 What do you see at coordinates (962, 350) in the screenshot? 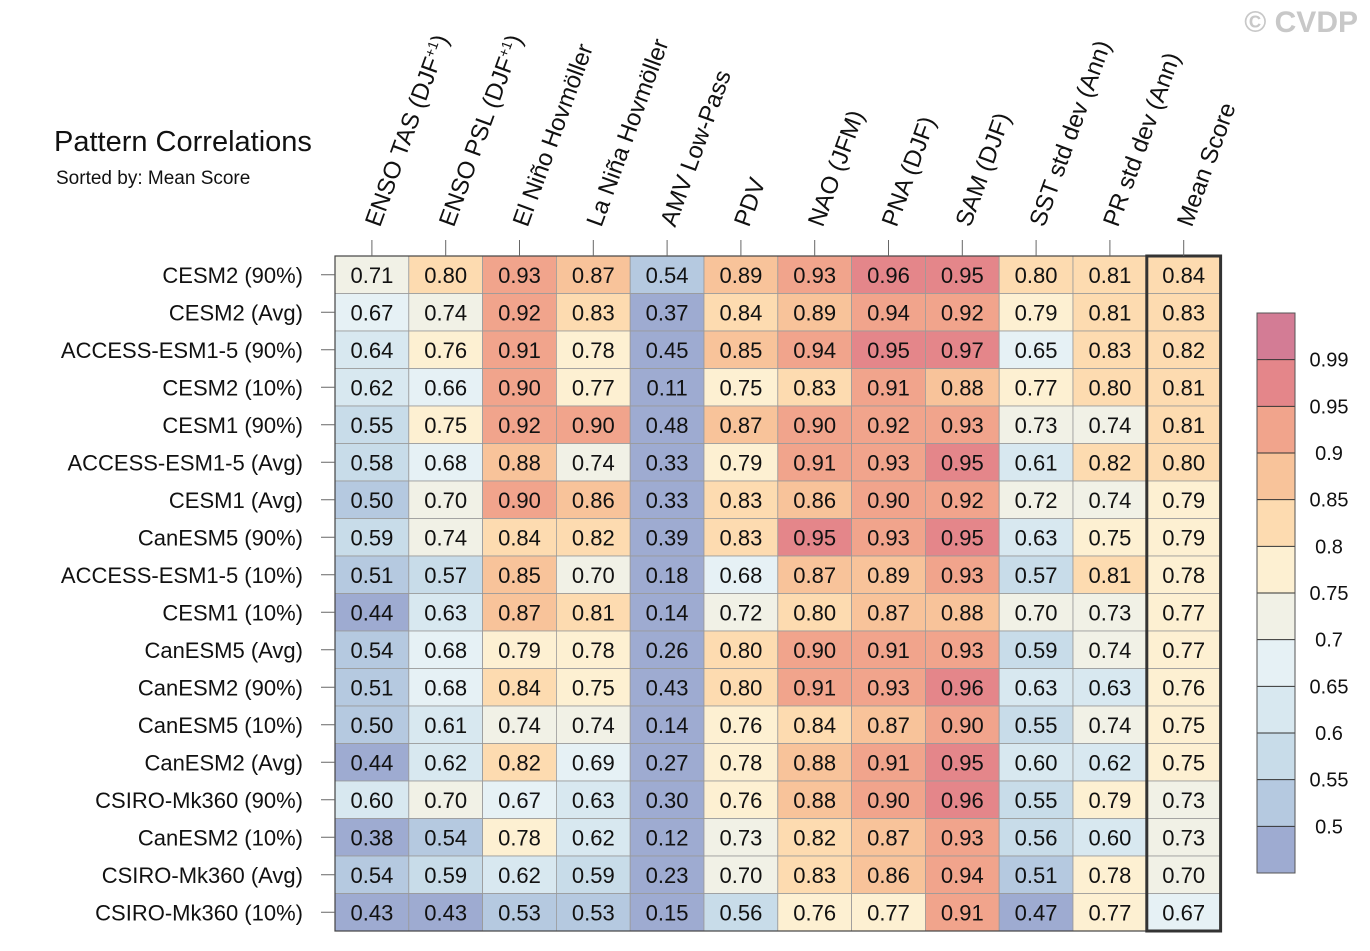
I see `cell-value: 0.97` at bounding box center [962, 350].